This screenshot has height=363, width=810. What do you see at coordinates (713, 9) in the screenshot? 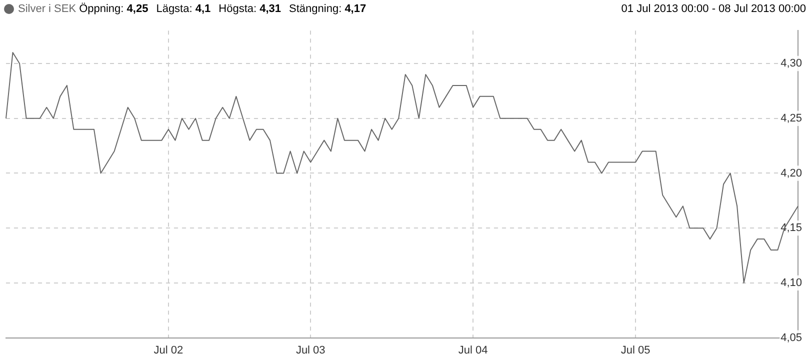
I see `chart-subtitle: 01 Jul 2013 00:00 - 08 Jul 2013 00:00` at bounding box center [713, 9].